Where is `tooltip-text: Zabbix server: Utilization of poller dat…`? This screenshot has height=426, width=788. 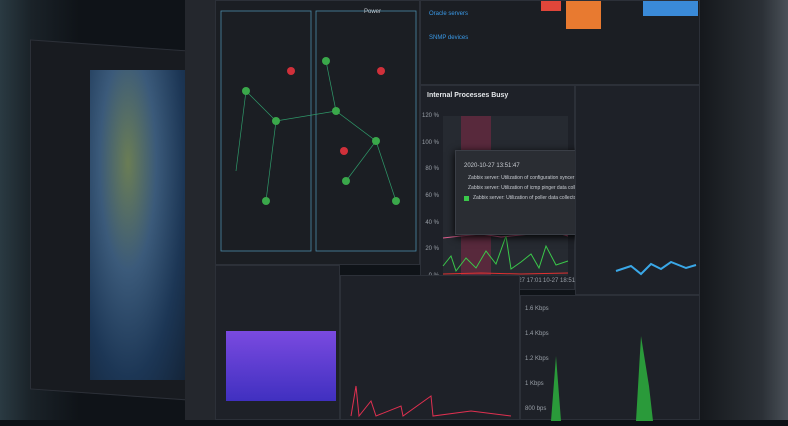
tooltip-text: Zabbix server: Utilization of poller dat… is located at coordinates (556, 198).